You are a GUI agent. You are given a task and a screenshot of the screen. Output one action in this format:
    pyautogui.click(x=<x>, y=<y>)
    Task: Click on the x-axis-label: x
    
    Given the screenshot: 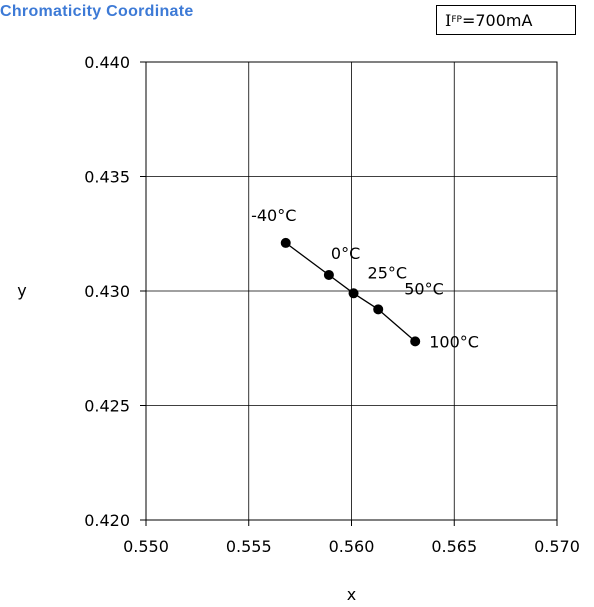 What is the action you would take?
    pyautogui.click(x=351, y=594)
    